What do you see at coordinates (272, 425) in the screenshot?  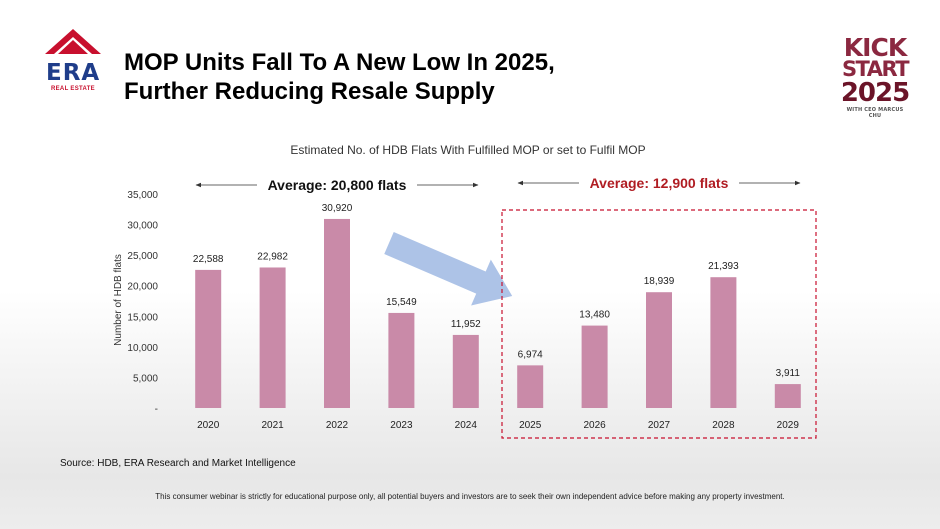 I see `x-tick-2021: 2021` at bounding box center [272, 425].